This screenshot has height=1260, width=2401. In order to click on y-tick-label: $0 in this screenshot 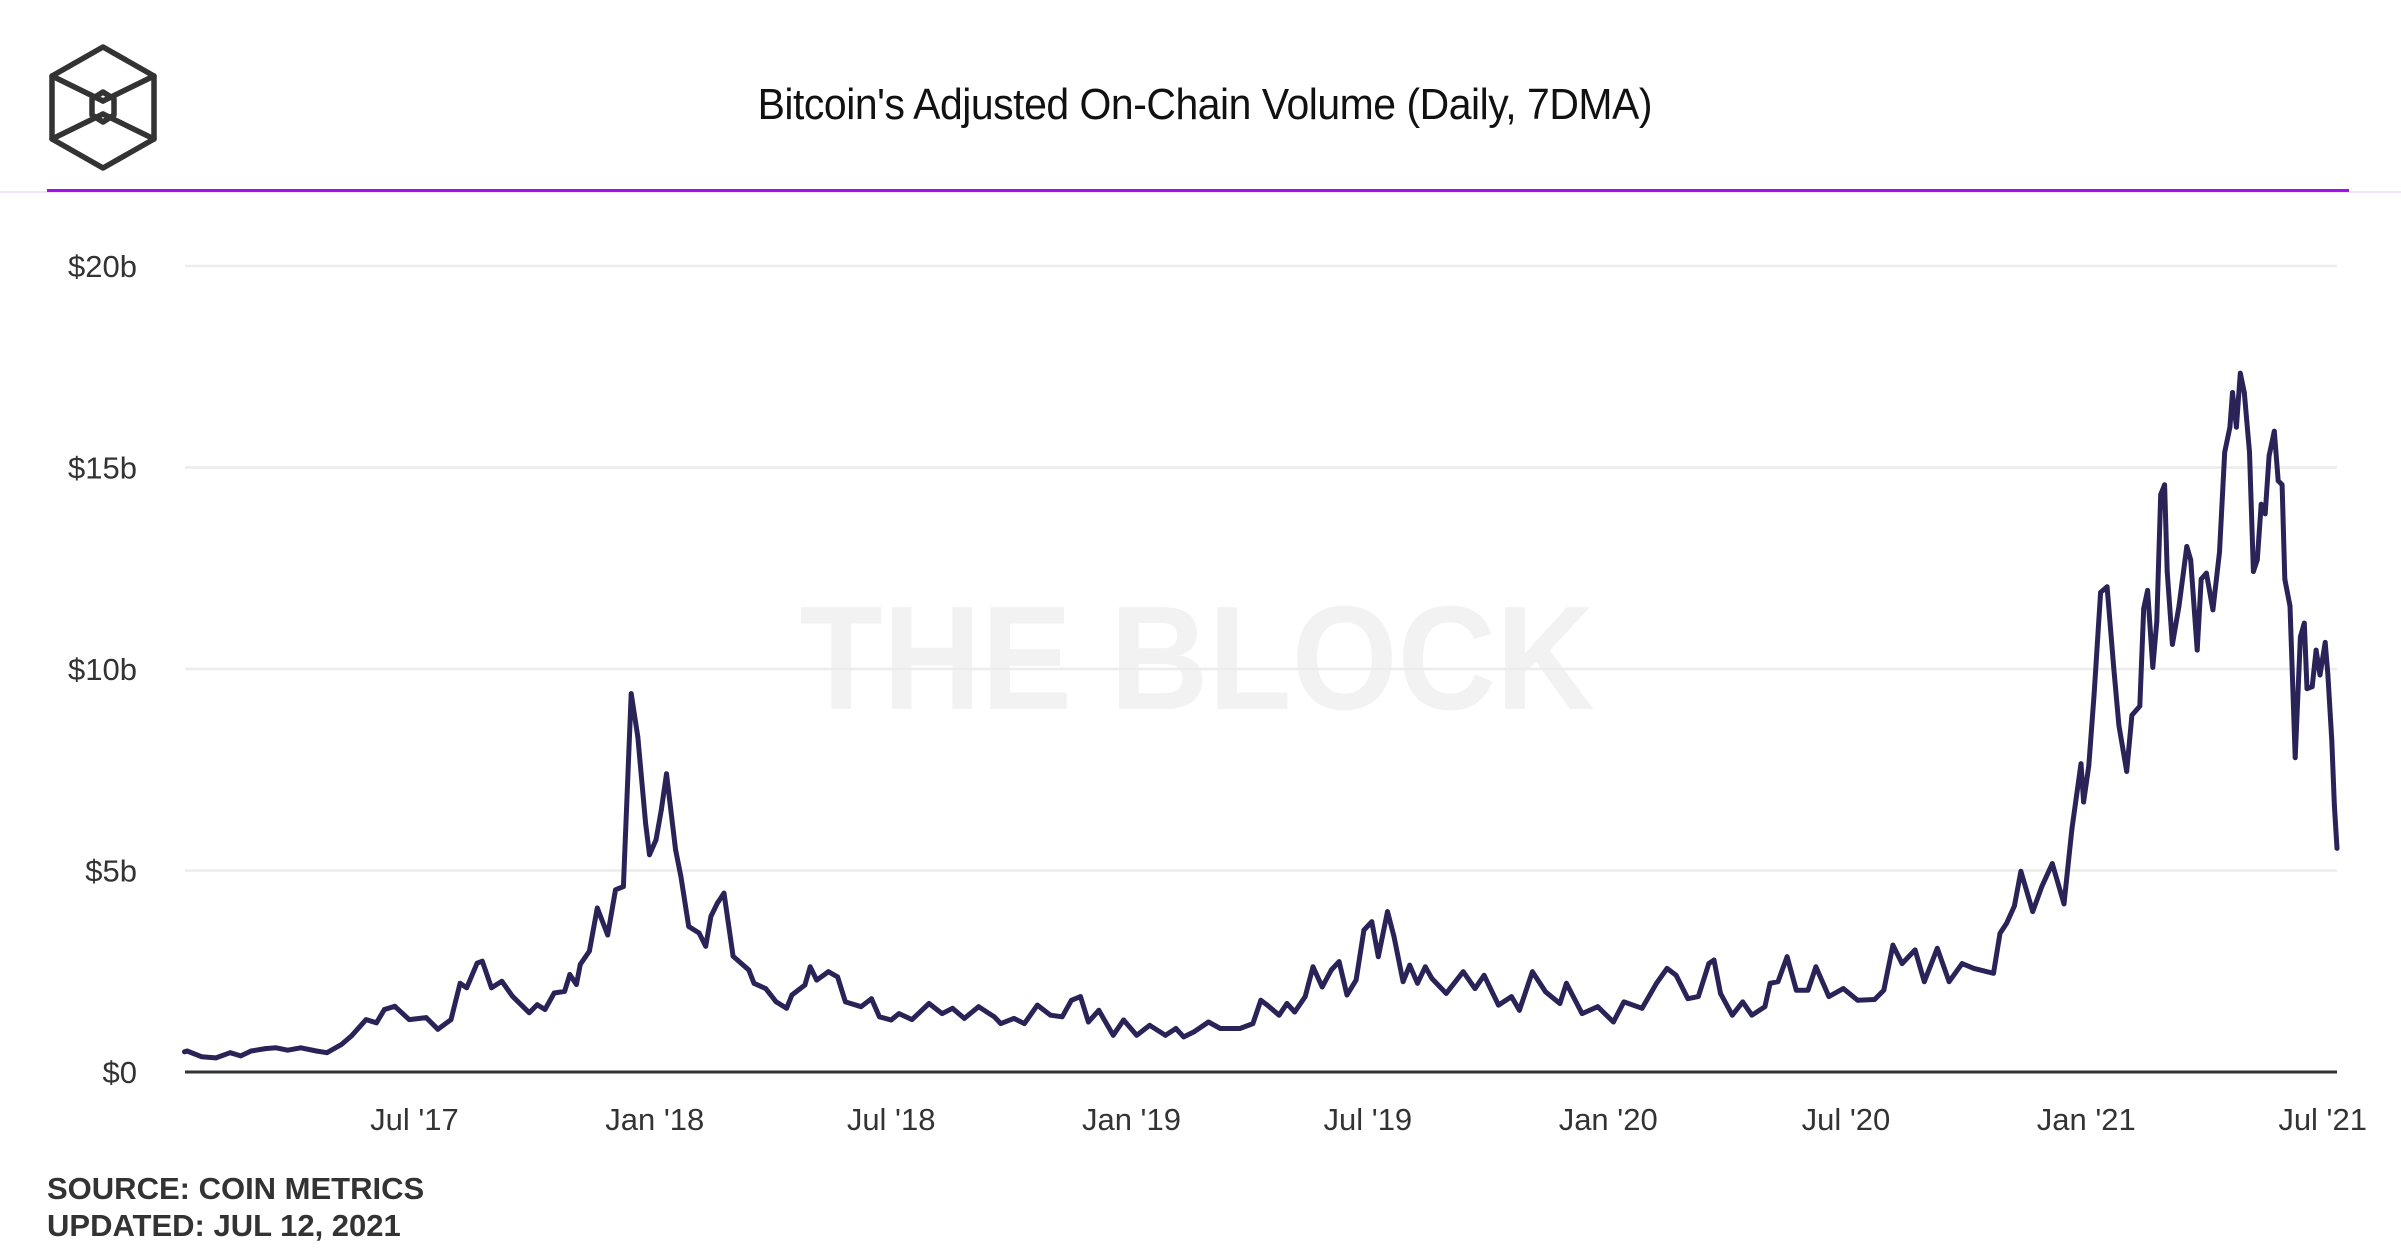, I will do `click(120, 1072)`.